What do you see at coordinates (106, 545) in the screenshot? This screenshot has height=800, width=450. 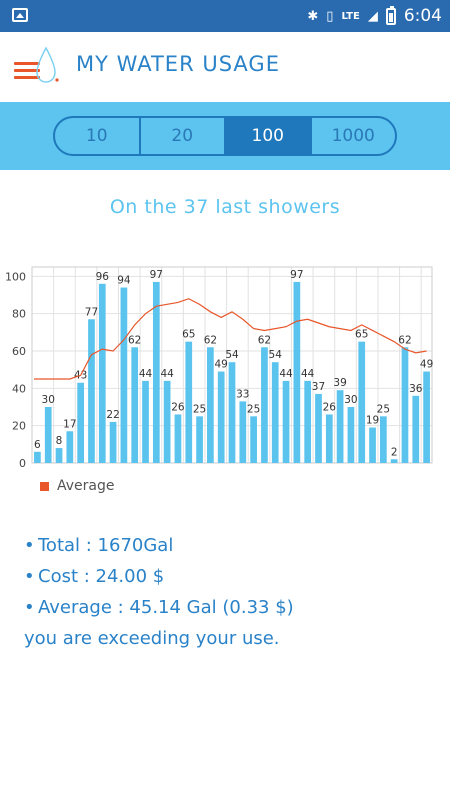 I see `stat-total-text: Total : 1670Gal` at bounding box center [106, 545].